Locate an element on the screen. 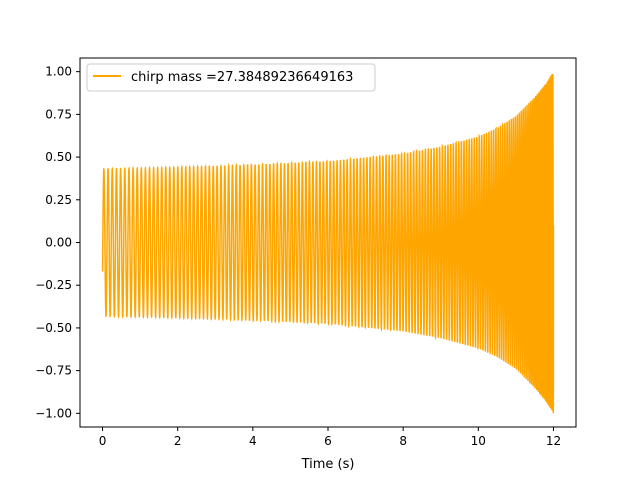 This screenshot has height=484, width=640. x-tick-label: 6 is located at coordinates (328, 441).